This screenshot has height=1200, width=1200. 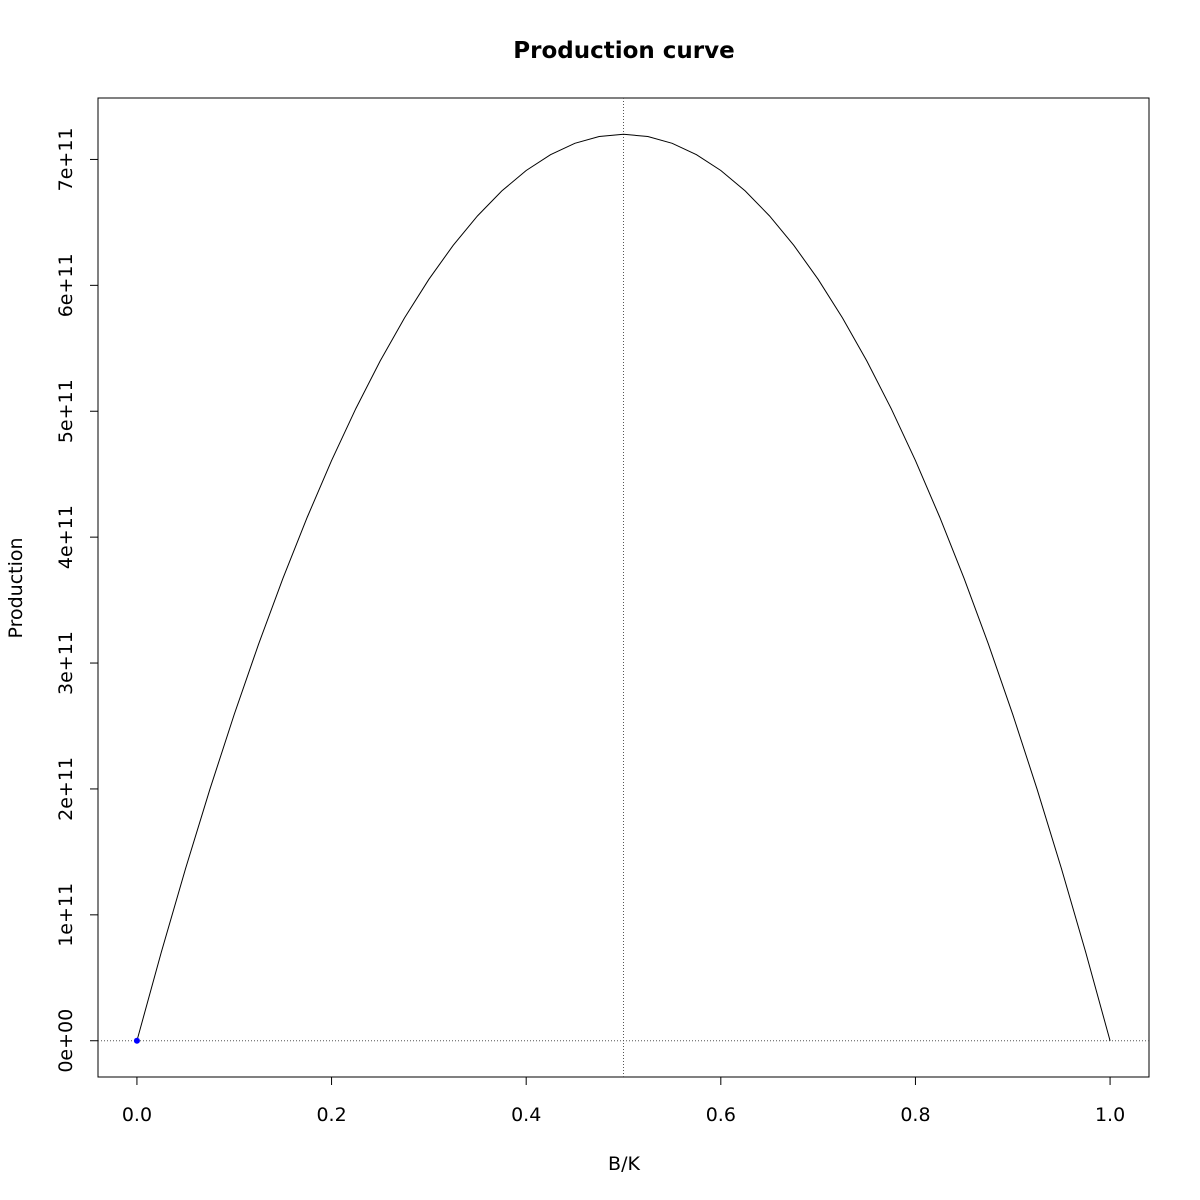 I want to click on y-tick-label: 5e+11, so click(x=66, y=411).